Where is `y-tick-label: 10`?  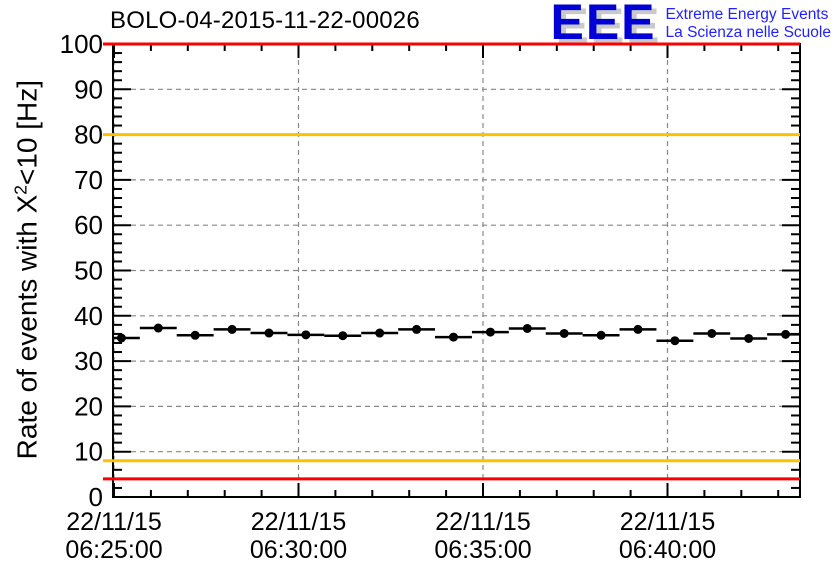
y-tick-label: 10 is located at coordinates (88, 452).